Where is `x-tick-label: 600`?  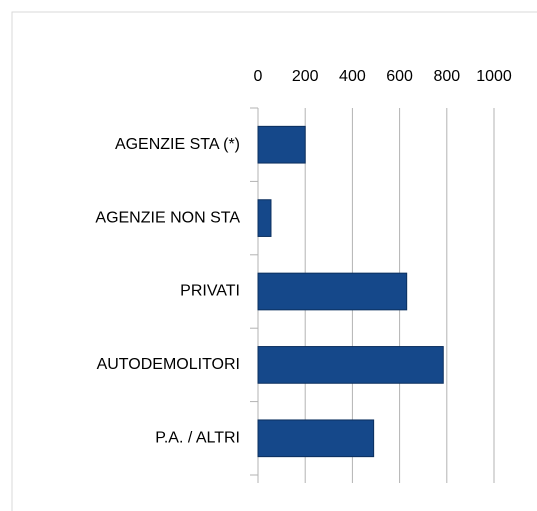 x-tick-label: 600 is located at coordinates (399, 76).